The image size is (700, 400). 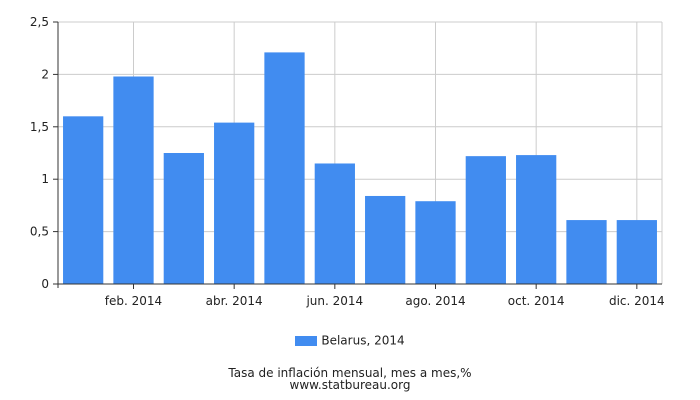 I want to click on x-tick-label: jun. 2014, so click(x=334, y=301).